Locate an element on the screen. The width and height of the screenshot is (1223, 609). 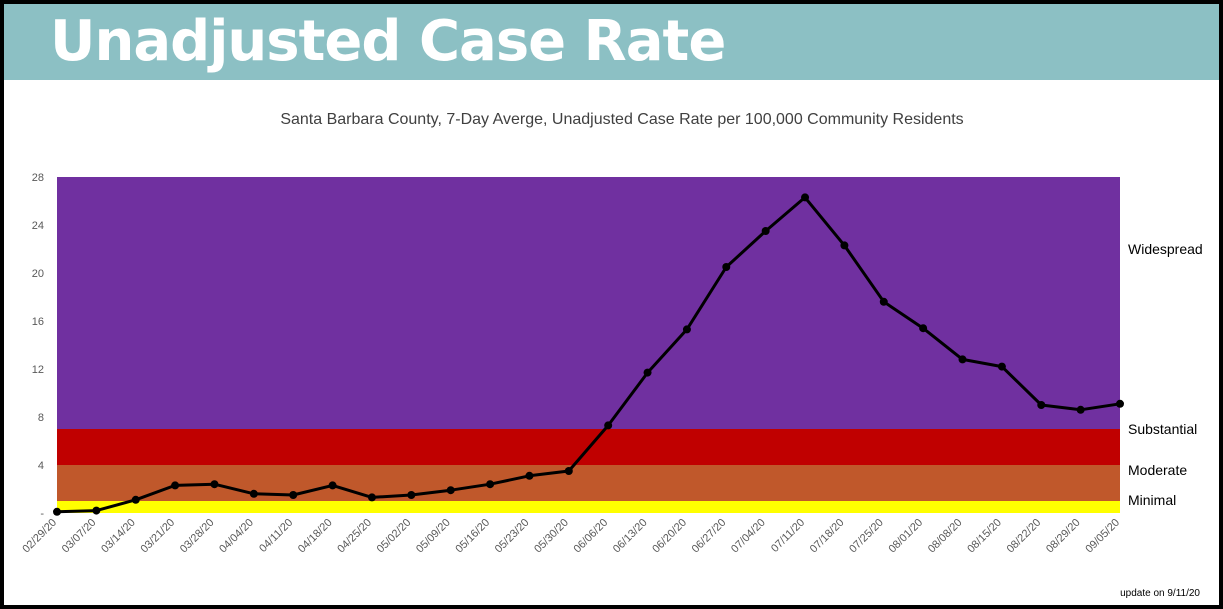
band-moderate is located at coordinates (588, 483).